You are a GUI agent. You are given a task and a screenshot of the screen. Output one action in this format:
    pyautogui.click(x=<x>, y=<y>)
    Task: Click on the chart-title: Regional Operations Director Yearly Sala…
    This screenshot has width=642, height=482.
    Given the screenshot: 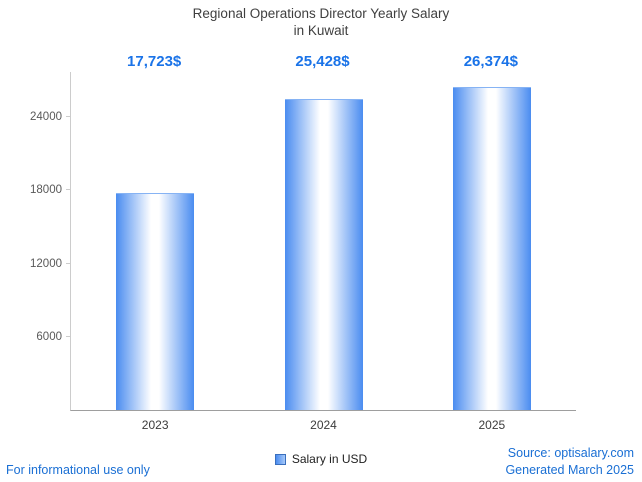 What is the action you would take?
    pyautogui.click(x=321, y=22)
    